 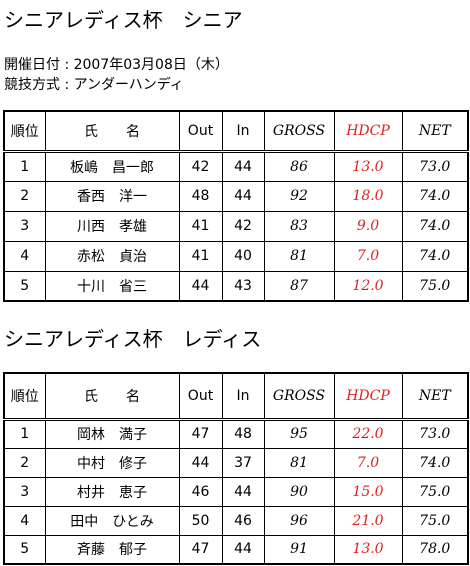 I want to click on cell: 赤松 貞治, so click(x=112, y=256).